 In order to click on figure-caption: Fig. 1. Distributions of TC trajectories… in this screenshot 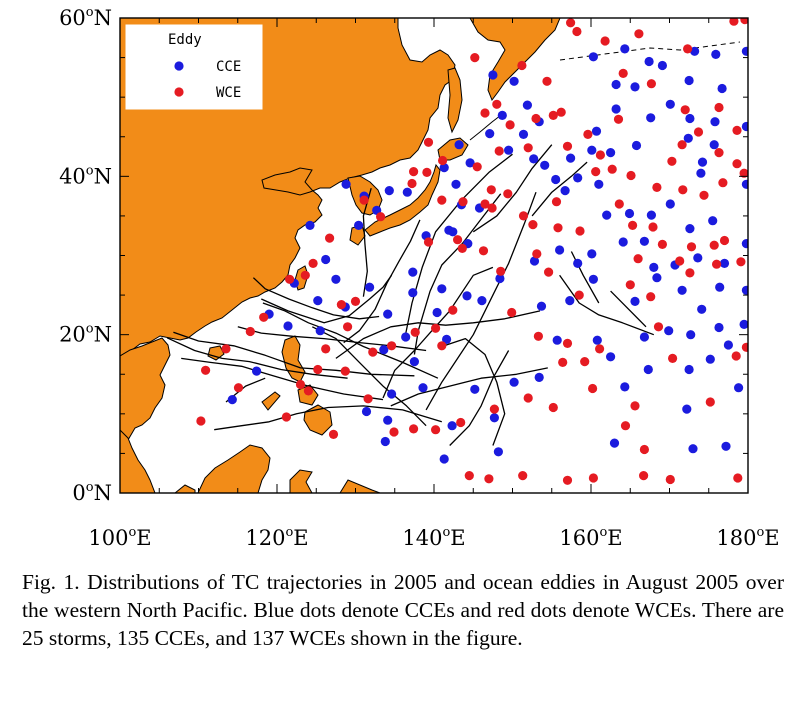, I will do `click(403, 610)`.